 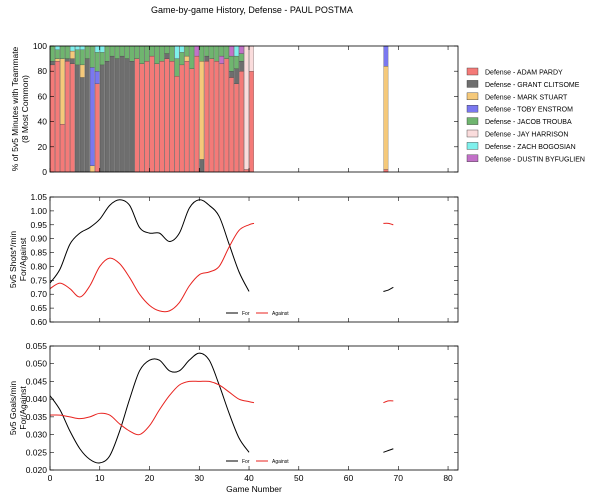 I want to click on y-tick-label: 0.90, so click(x=38, y=239).